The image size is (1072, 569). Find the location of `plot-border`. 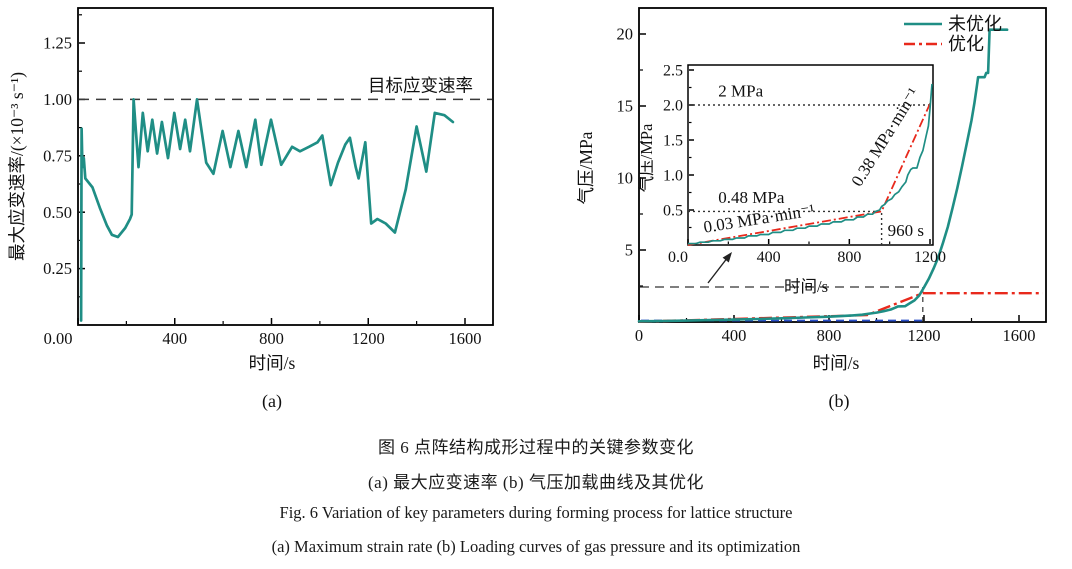

plot-border is located at coordinates (810, 155).